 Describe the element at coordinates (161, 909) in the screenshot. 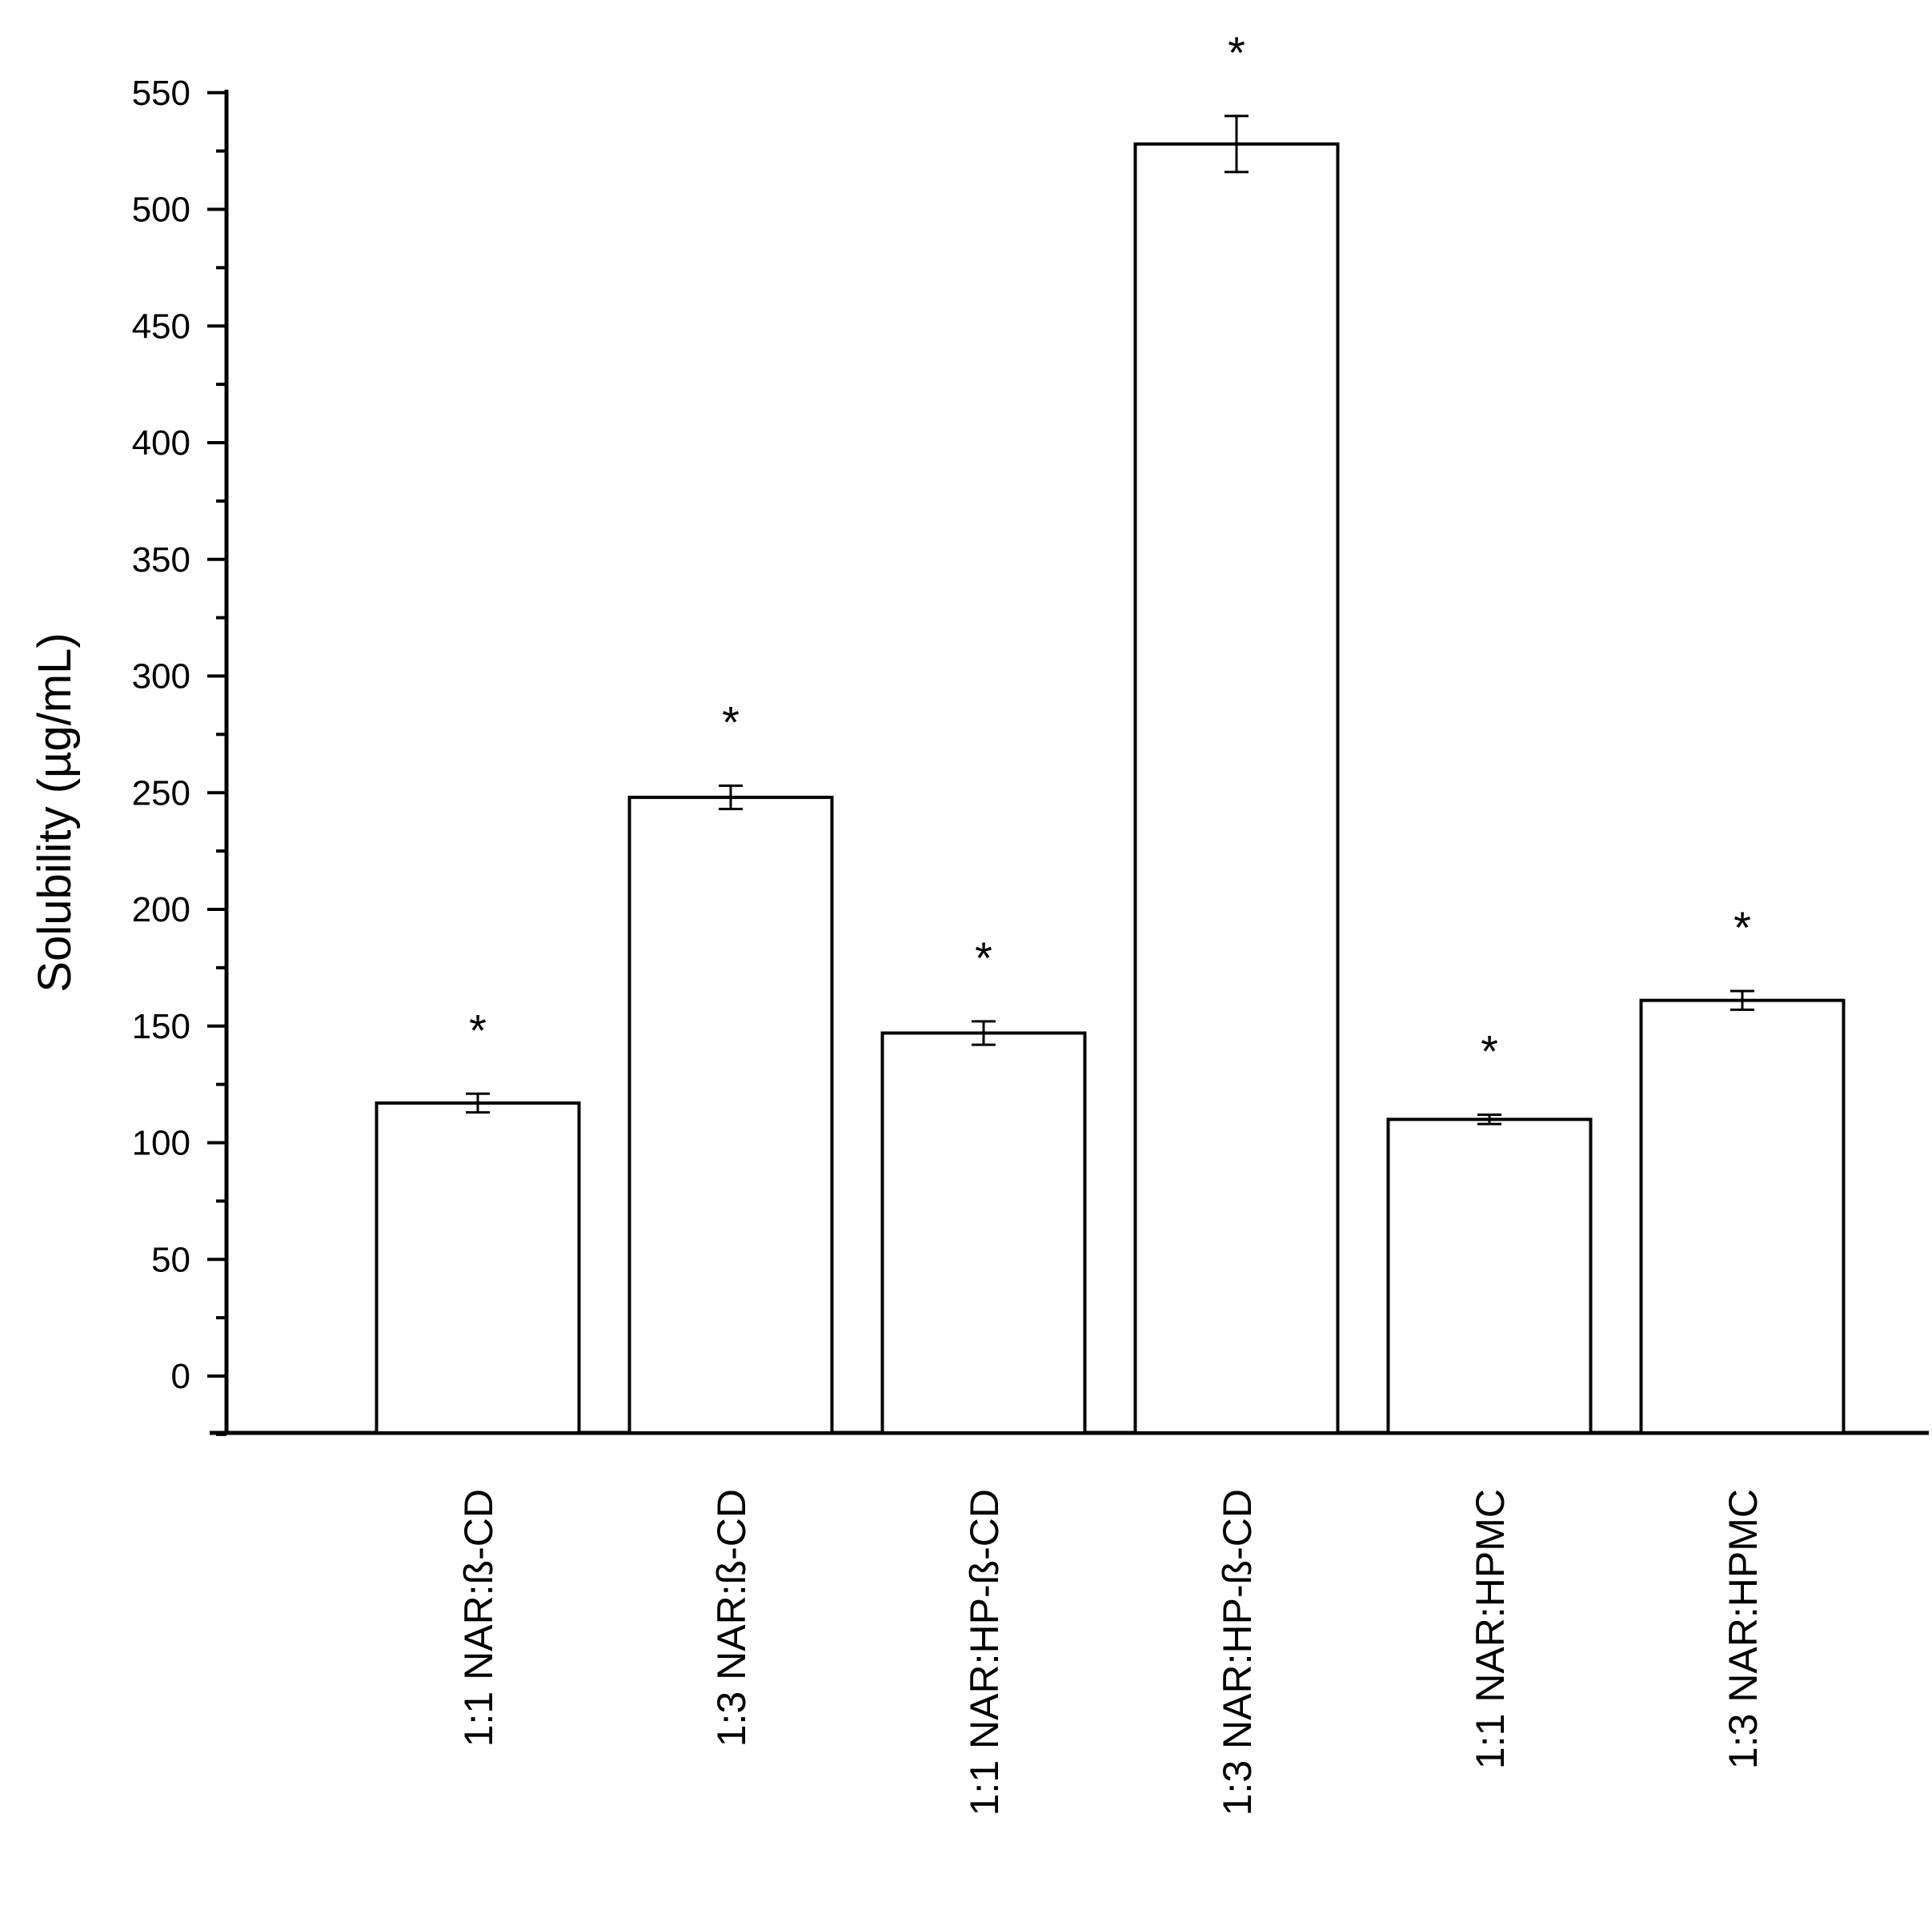

I see `y-tick-label: 200` at that location.